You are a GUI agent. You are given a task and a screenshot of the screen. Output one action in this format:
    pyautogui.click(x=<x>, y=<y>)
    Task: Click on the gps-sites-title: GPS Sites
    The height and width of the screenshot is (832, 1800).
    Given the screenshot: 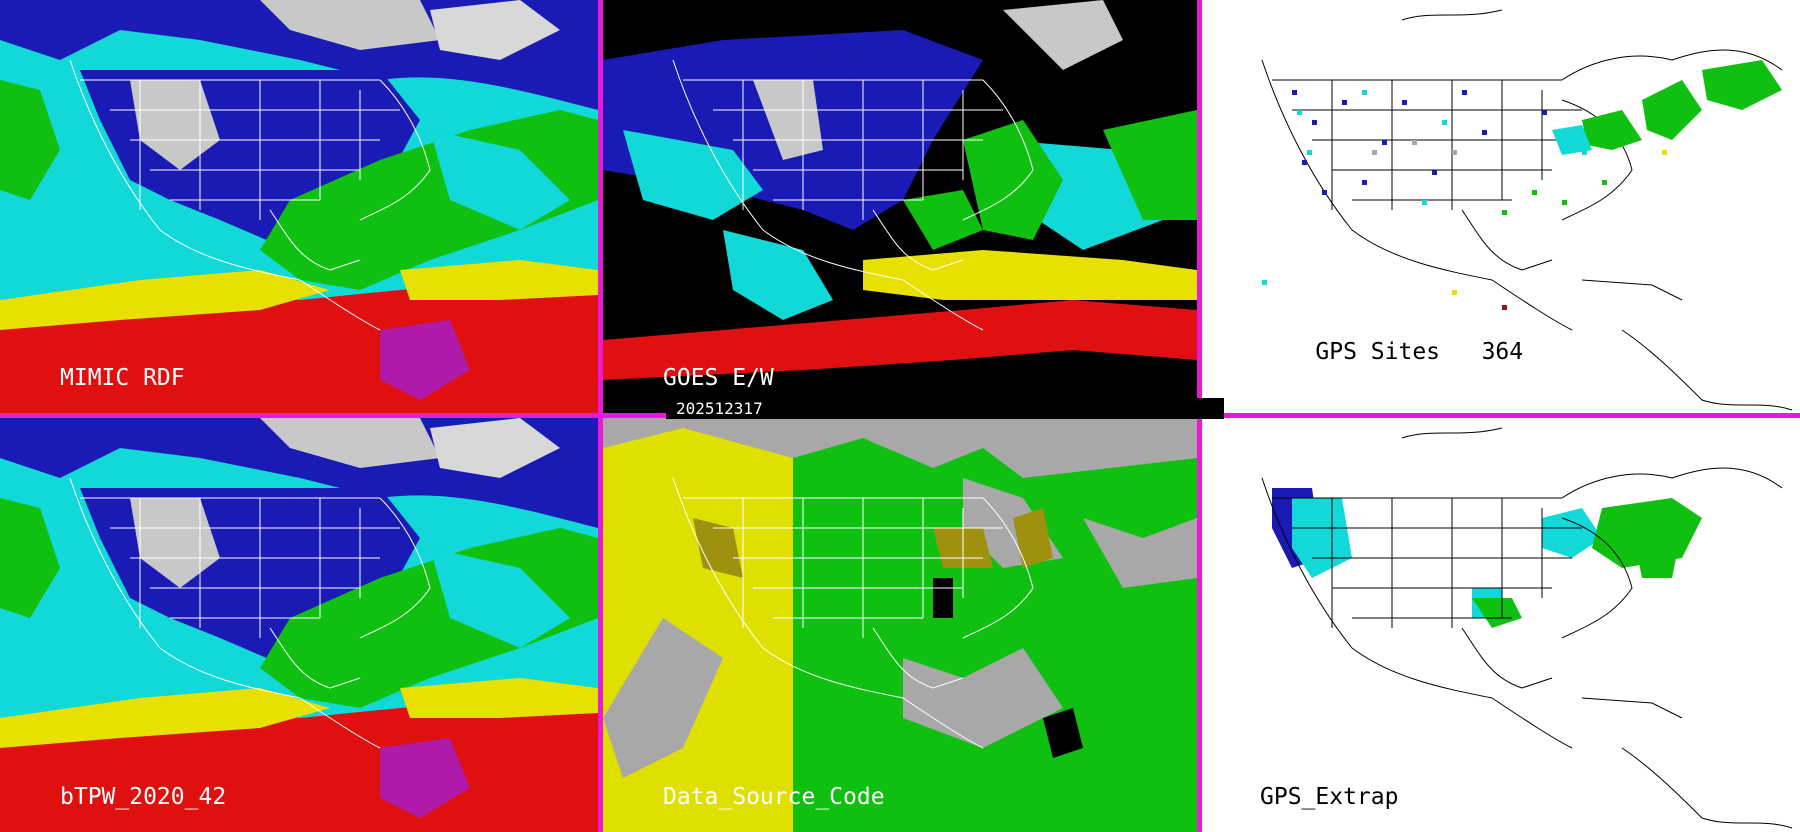 What is the action you would take?
    pyautogui.click(x=1378, y=352)
    